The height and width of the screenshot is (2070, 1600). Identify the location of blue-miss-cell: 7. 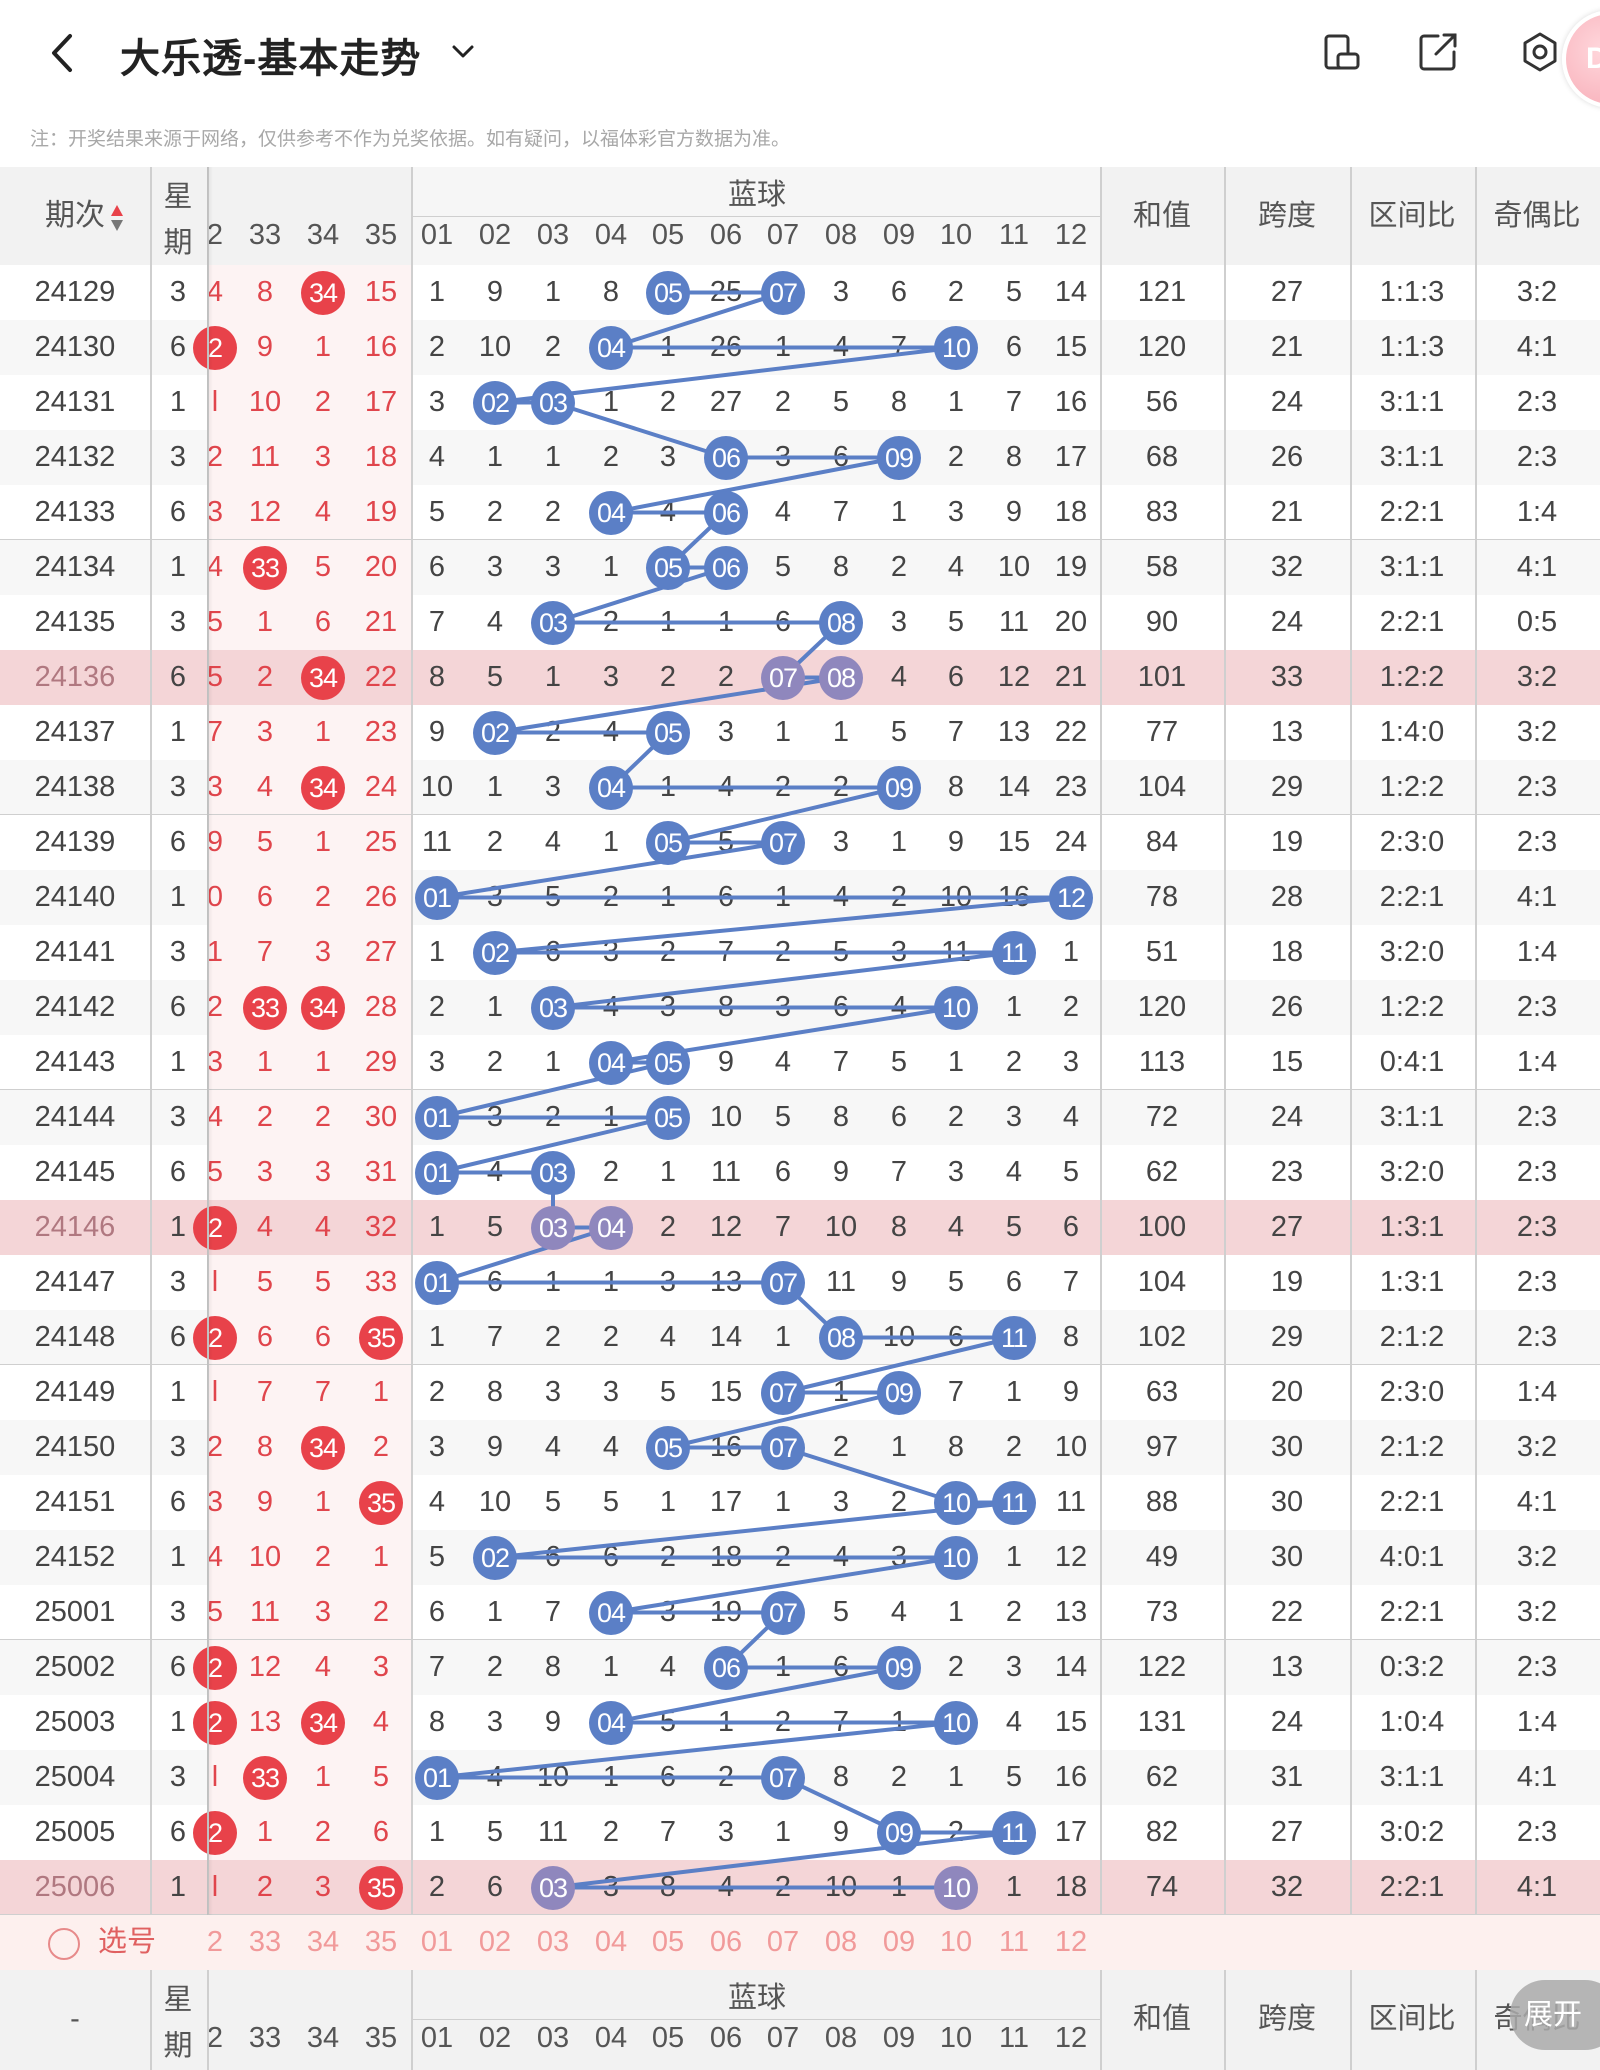
(956, 732).